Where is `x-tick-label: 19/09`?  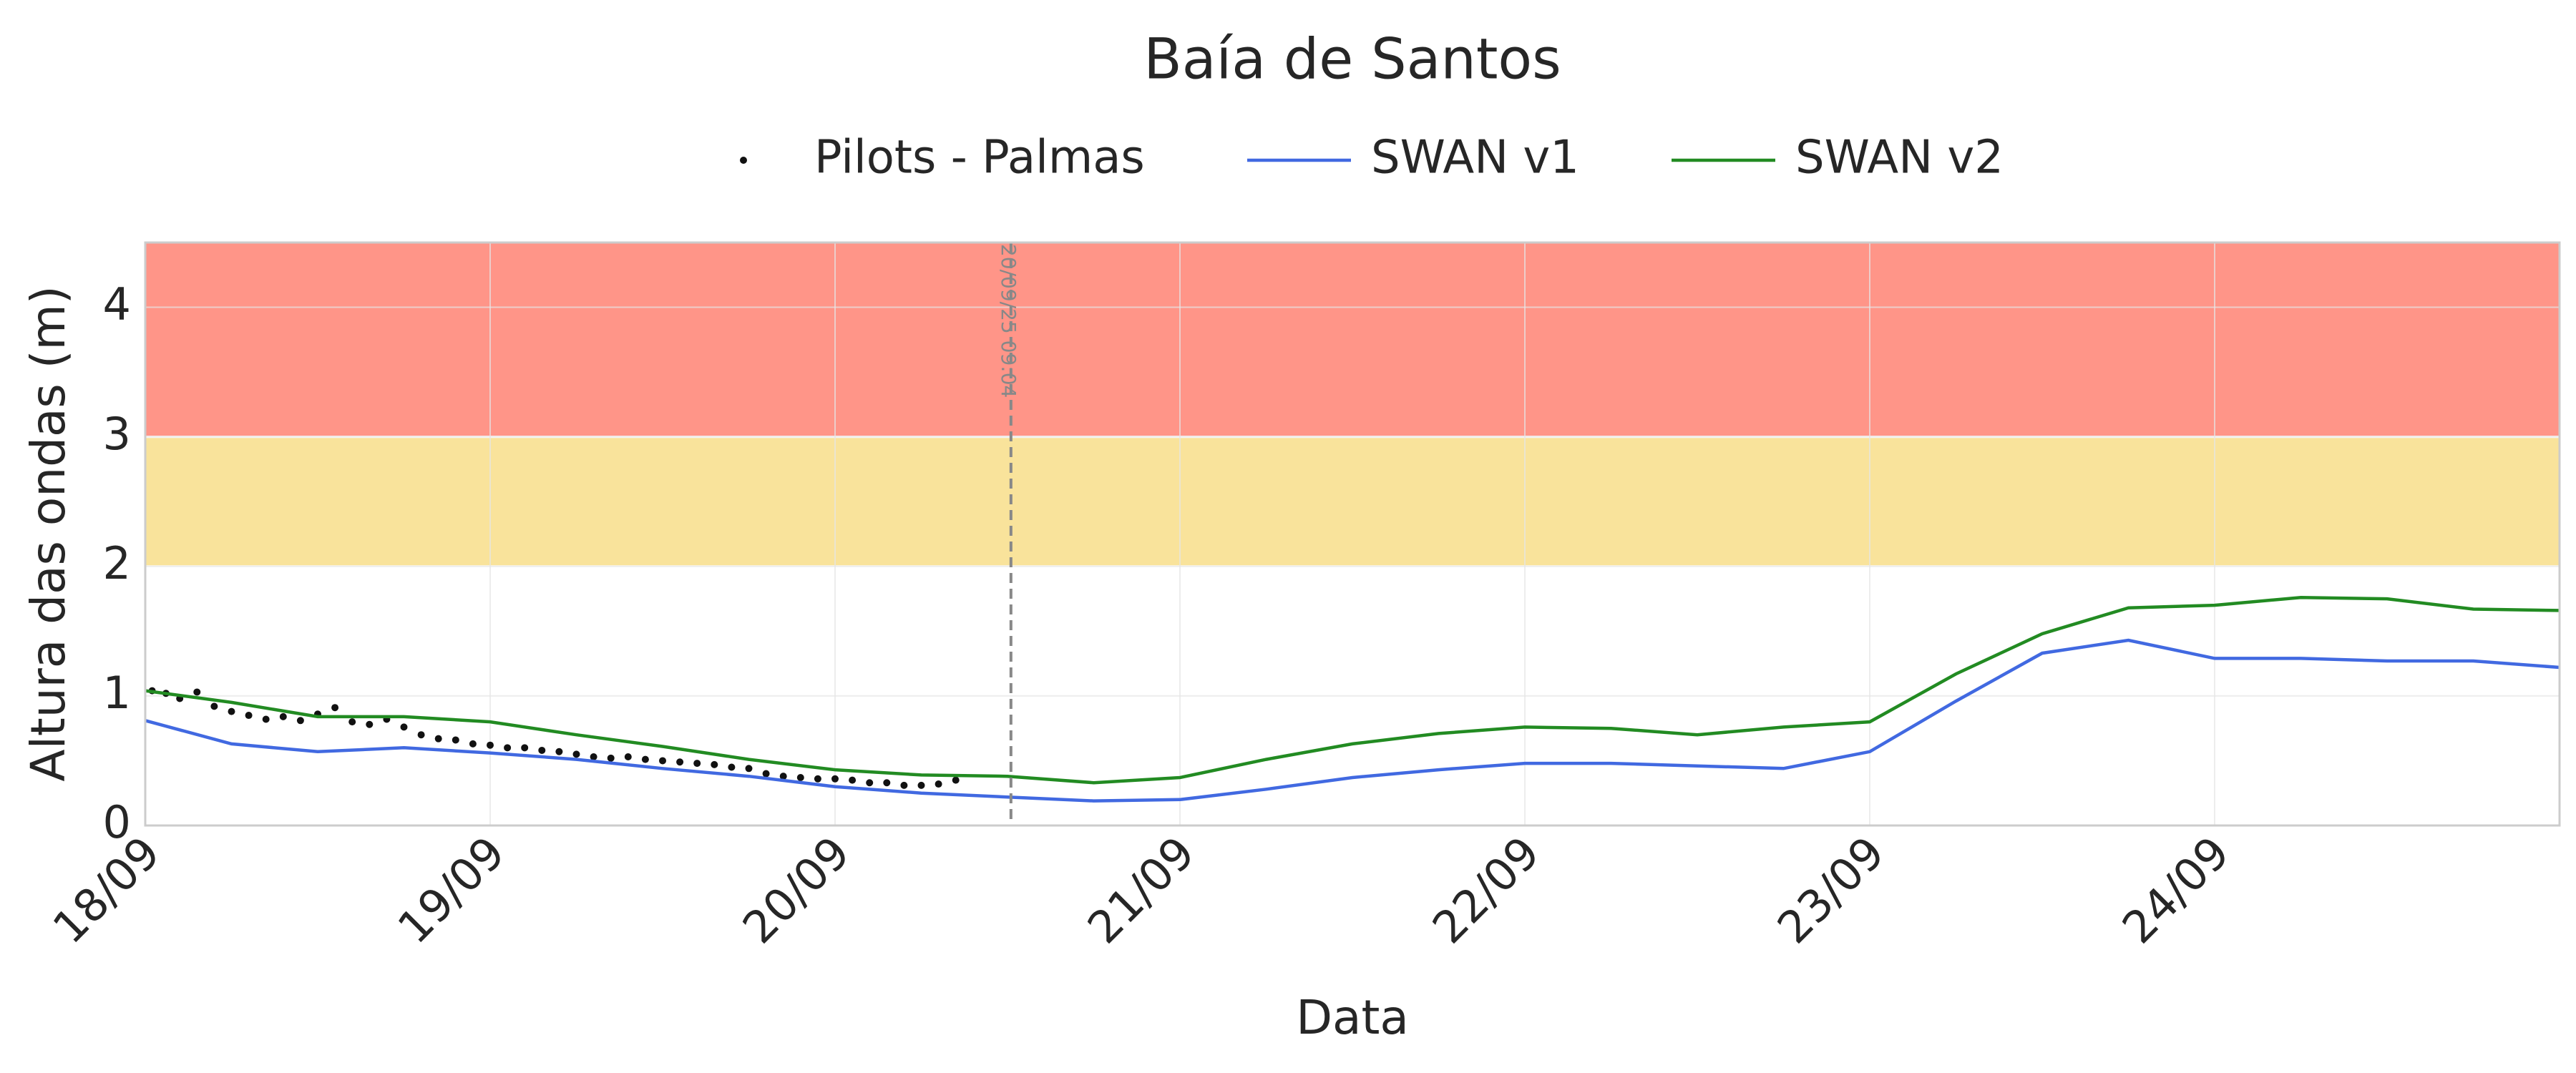
x-tick-label: 19/09 is located at coordinates (451, 890).